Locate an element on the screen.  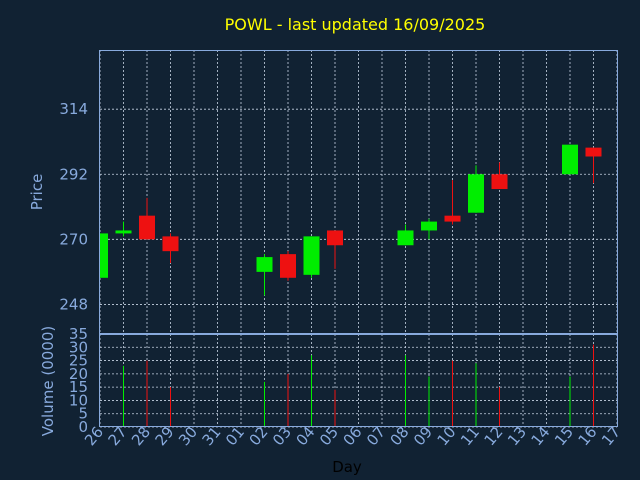
price-tick-label: 314 is located at coordinates (73, 109).